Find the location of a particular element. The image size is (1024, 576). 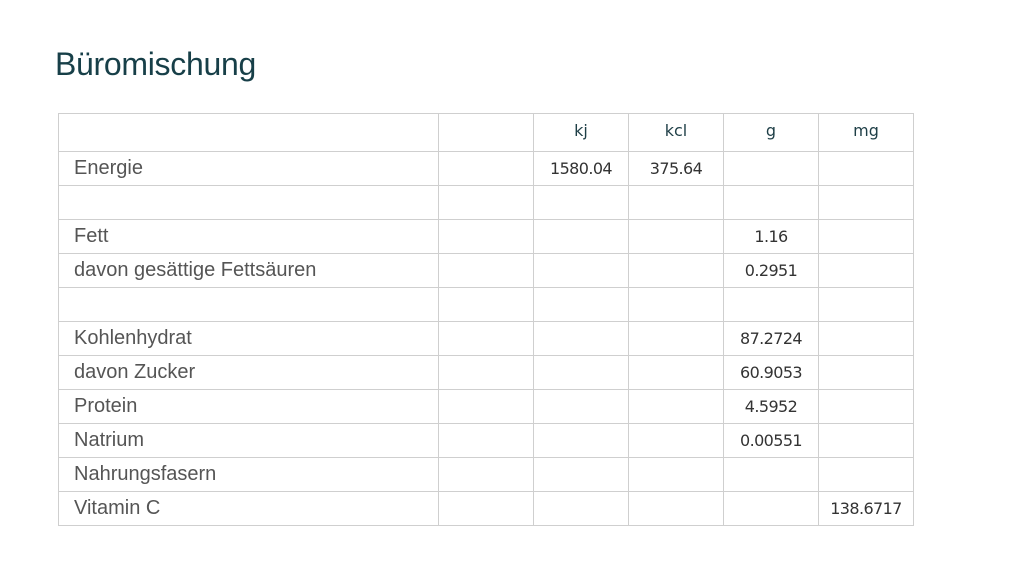

table-cell: 138.6717 is located at coordinates (866, 508).